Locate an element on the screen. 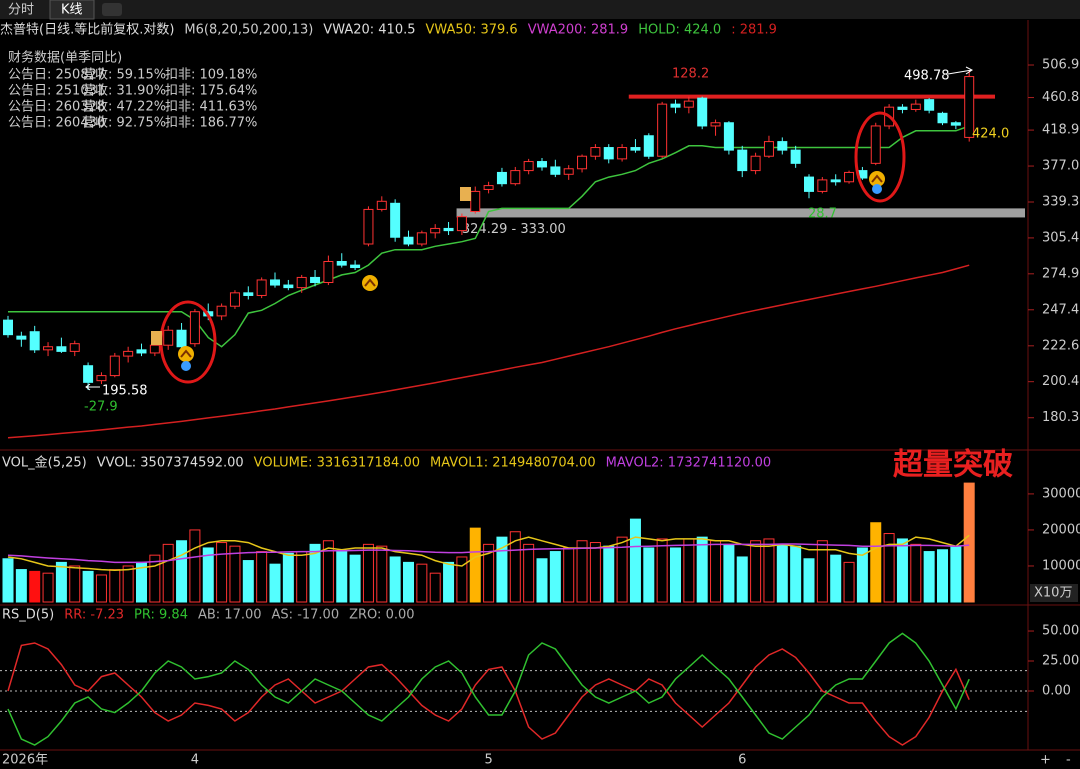  financials-cell: 营收: 59.15% is located at coordinates (124, 75).